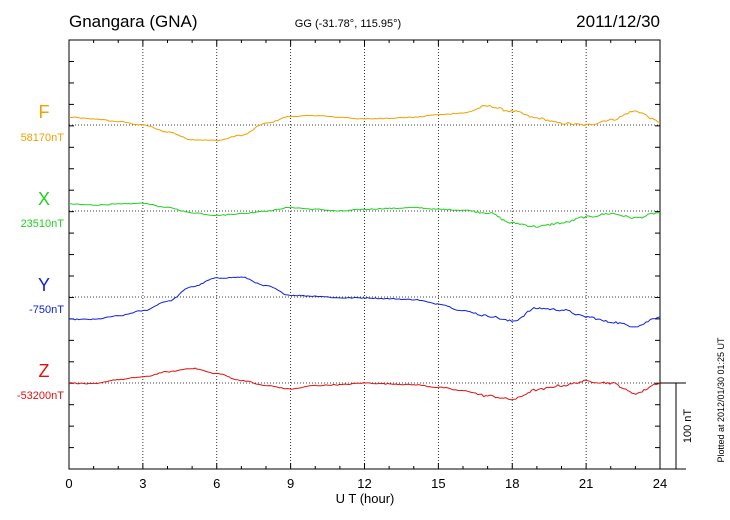  I want to click on series-baseline-z: -53200nT, so click(40, 396).